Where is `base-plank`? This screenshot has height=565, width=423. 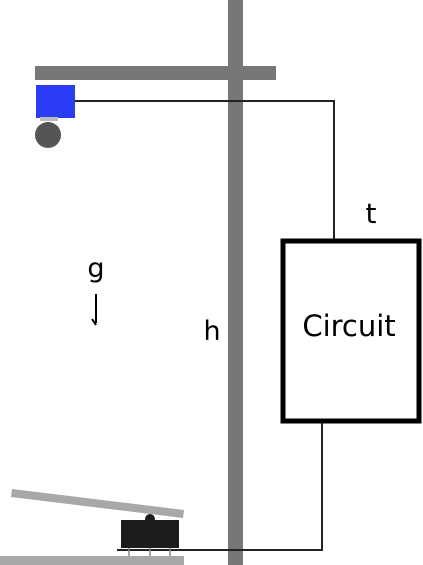
base-plank is located at coordinates (92, 560).